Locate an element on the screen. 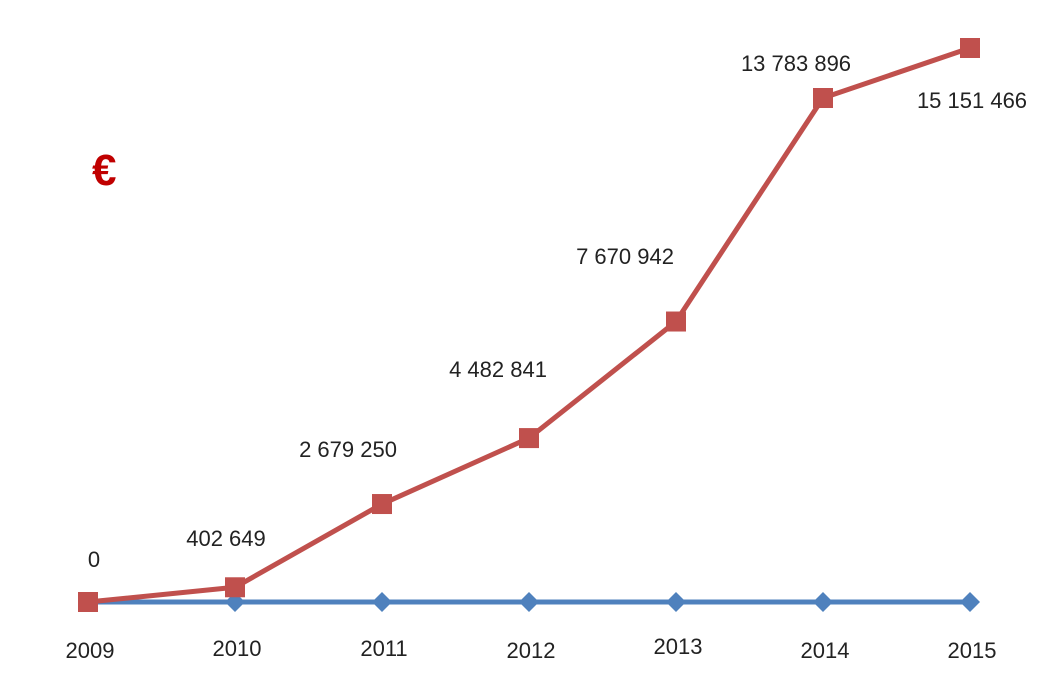 This screenshot has width=1052, height=683. x-tick-label-2014: 2014 is located at coordinates (825, 650).